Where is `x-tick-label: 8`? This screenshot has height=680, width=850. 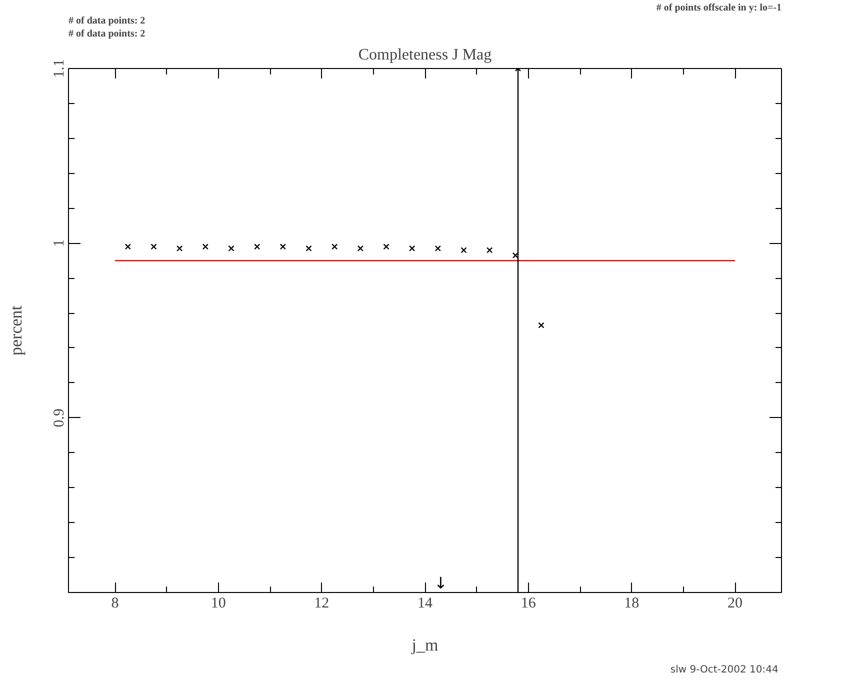 x-tick-label: 8 is located at coordinates (115, 604).